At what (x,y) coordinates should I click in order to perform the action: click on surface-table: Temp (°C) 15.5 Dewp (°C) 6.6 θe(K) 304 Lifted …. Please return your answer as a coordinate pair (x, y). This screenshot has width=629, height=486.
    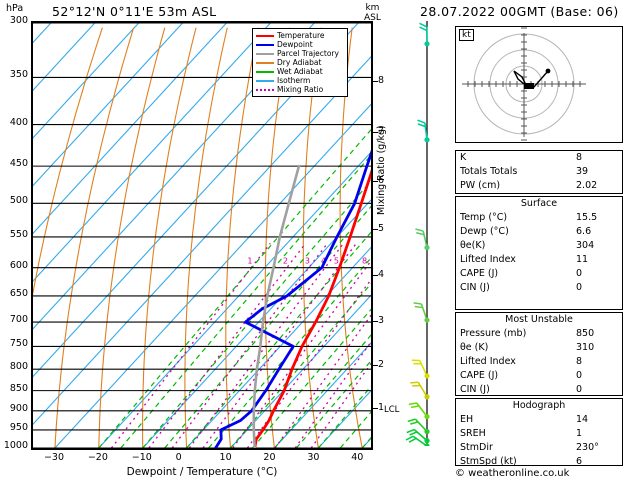
    Looking at the image, I should click on (539, 253).